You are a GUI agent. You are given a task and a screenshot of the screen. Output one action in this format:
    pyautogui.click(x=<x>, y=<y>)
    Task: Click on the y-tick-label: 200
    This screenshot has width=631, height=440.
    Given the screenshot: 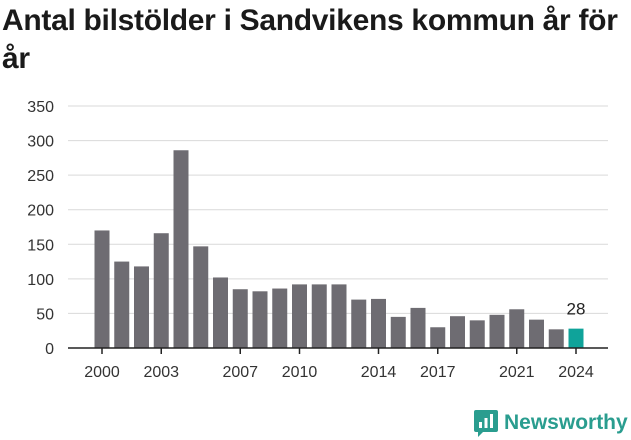 What is the action you would take?
    pyautogui.click(x=40, y=211)
    